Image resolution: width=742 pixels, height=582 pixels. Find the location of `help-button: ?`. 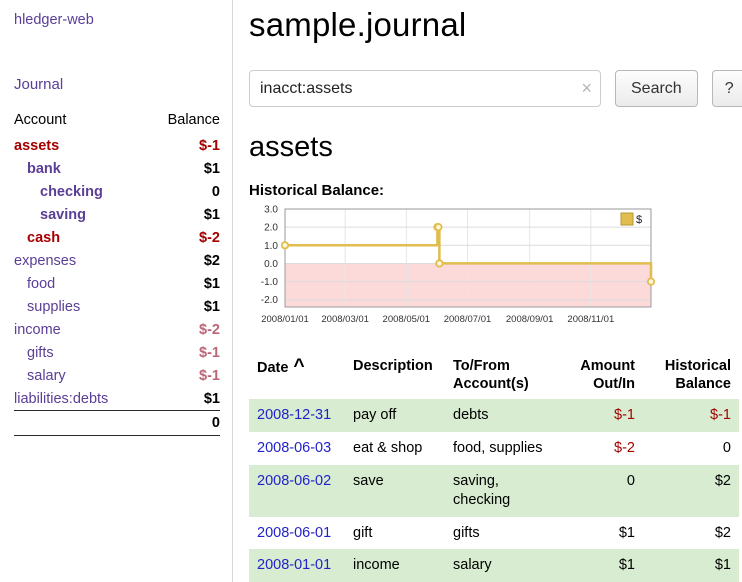

help-button: ? is located at coordinates (726, 88).